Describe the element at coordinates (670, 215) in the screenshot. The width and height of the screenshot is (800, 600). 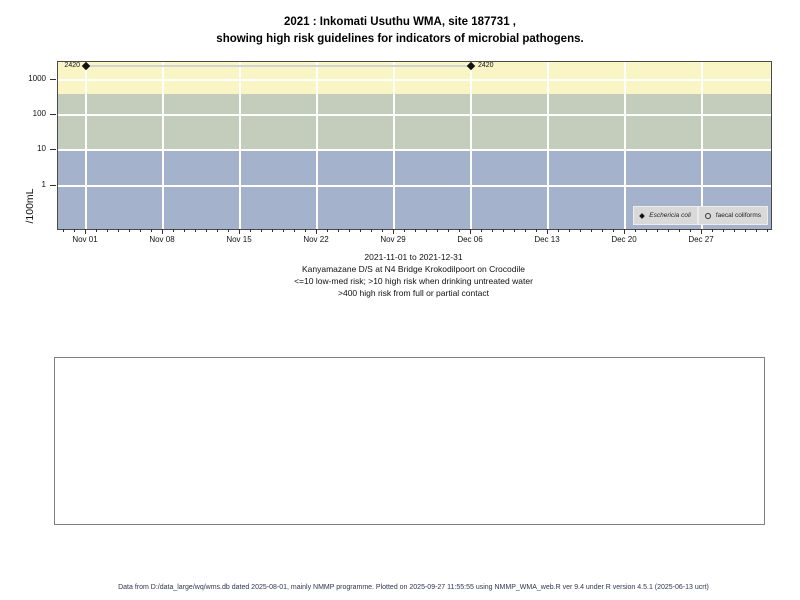
I see `legend-label: Eschericia coli` at that location.